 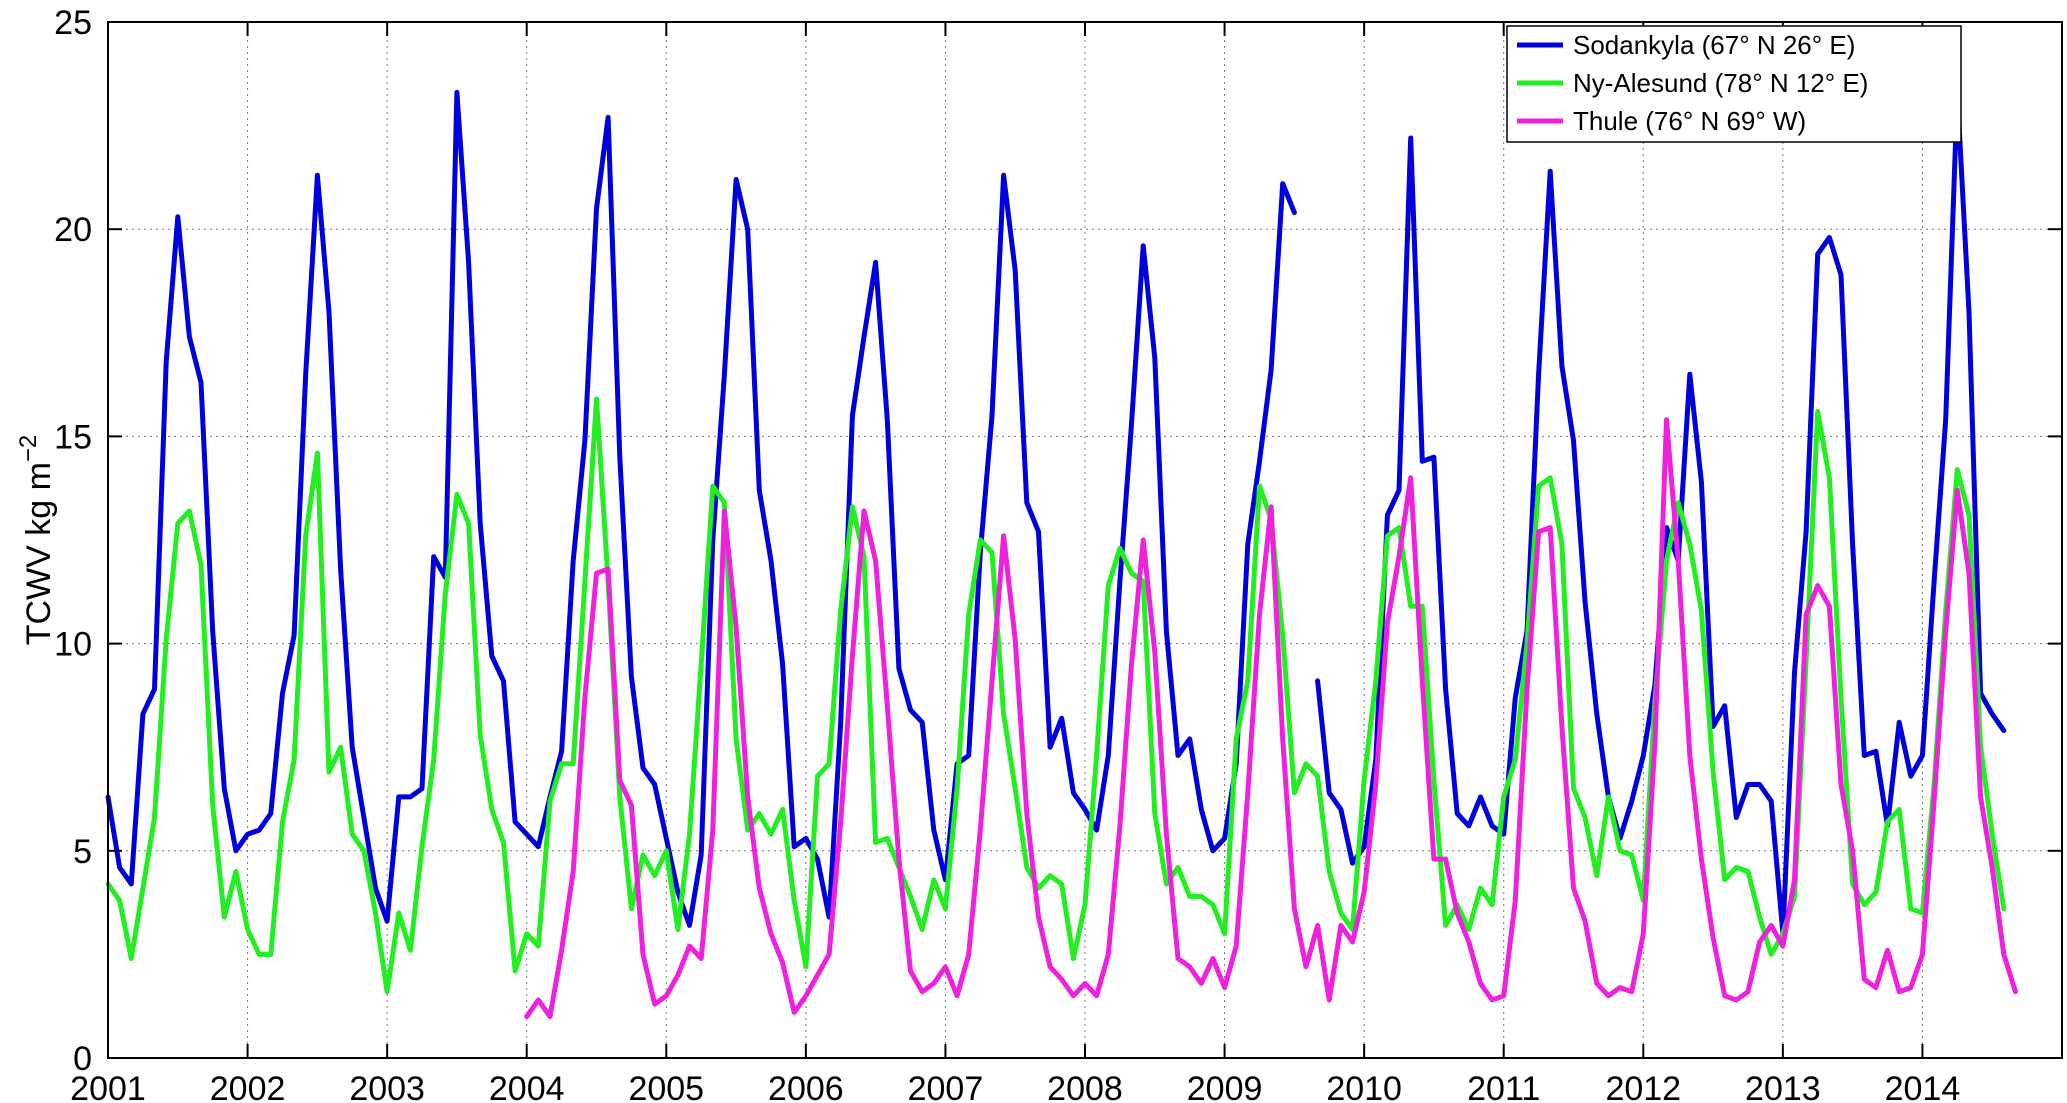 I want to click on legend-label-1: Sodankyla (67° N 26° E), so click(x=1714, y=45).